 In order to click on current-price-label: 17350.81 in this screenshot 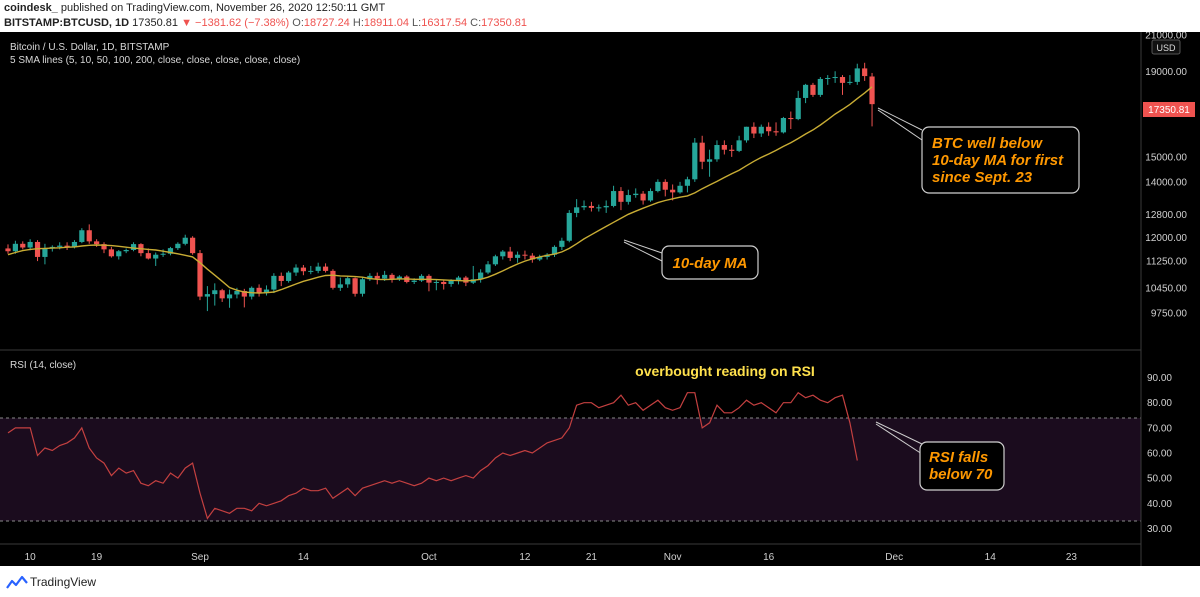, I will do `click(1169, 110)`.